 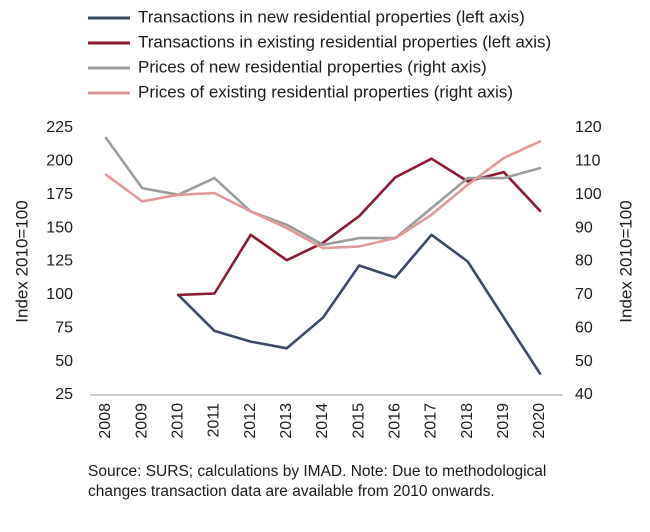 I want to click on y-left-tick-label: 175, so click(x=59, y=194).